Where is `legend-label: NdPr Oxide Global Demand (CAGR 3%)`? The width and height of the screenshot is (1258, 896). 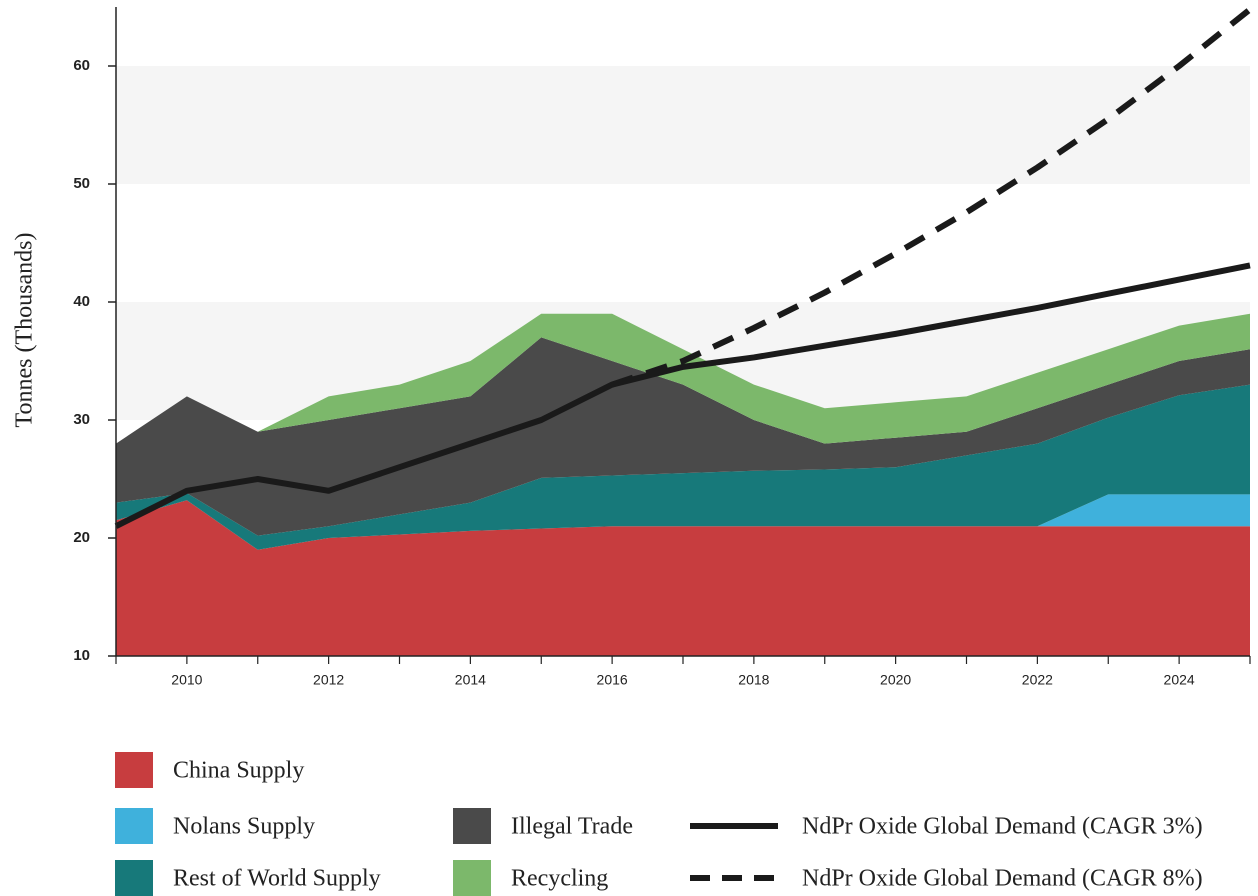 legend-label: NdPr Oxide Global Demand (CAGR 3%) is located at coordinates (1002, 827).